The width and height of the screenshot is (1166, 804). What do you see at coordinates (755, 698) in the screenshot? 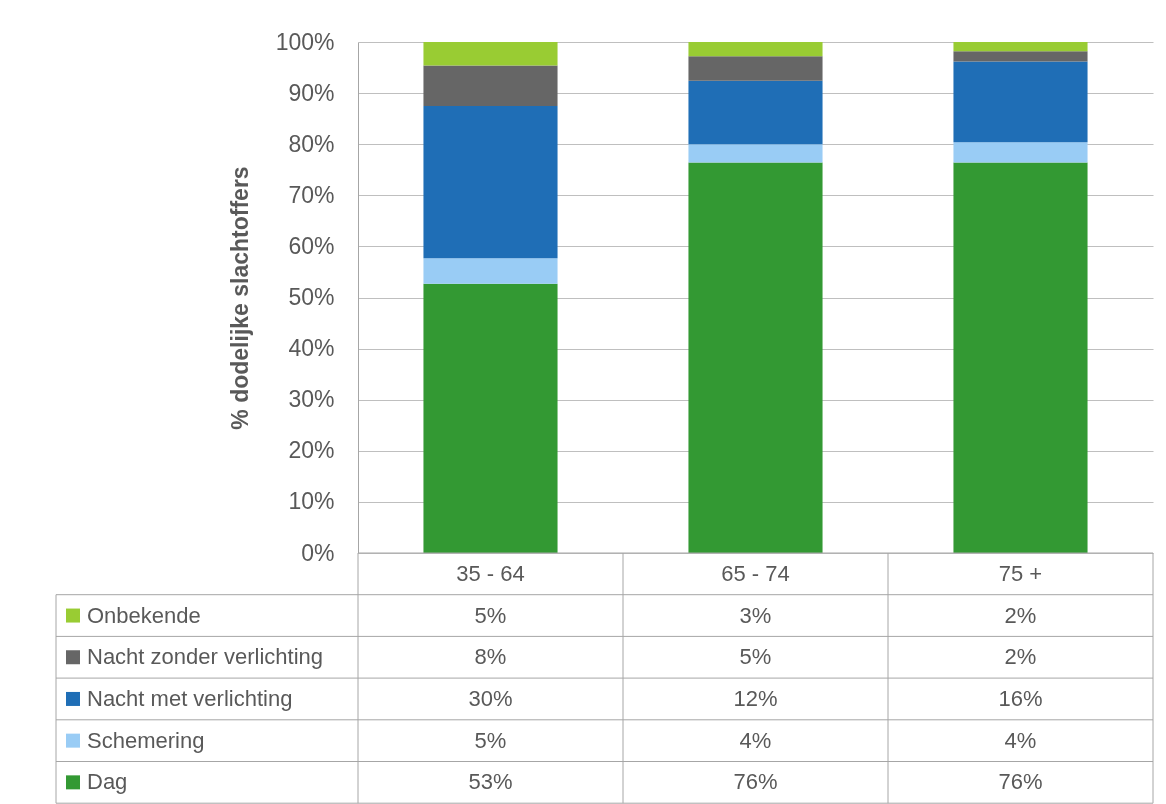
I see `data-label: 12%` at bounding box center [755, 698].